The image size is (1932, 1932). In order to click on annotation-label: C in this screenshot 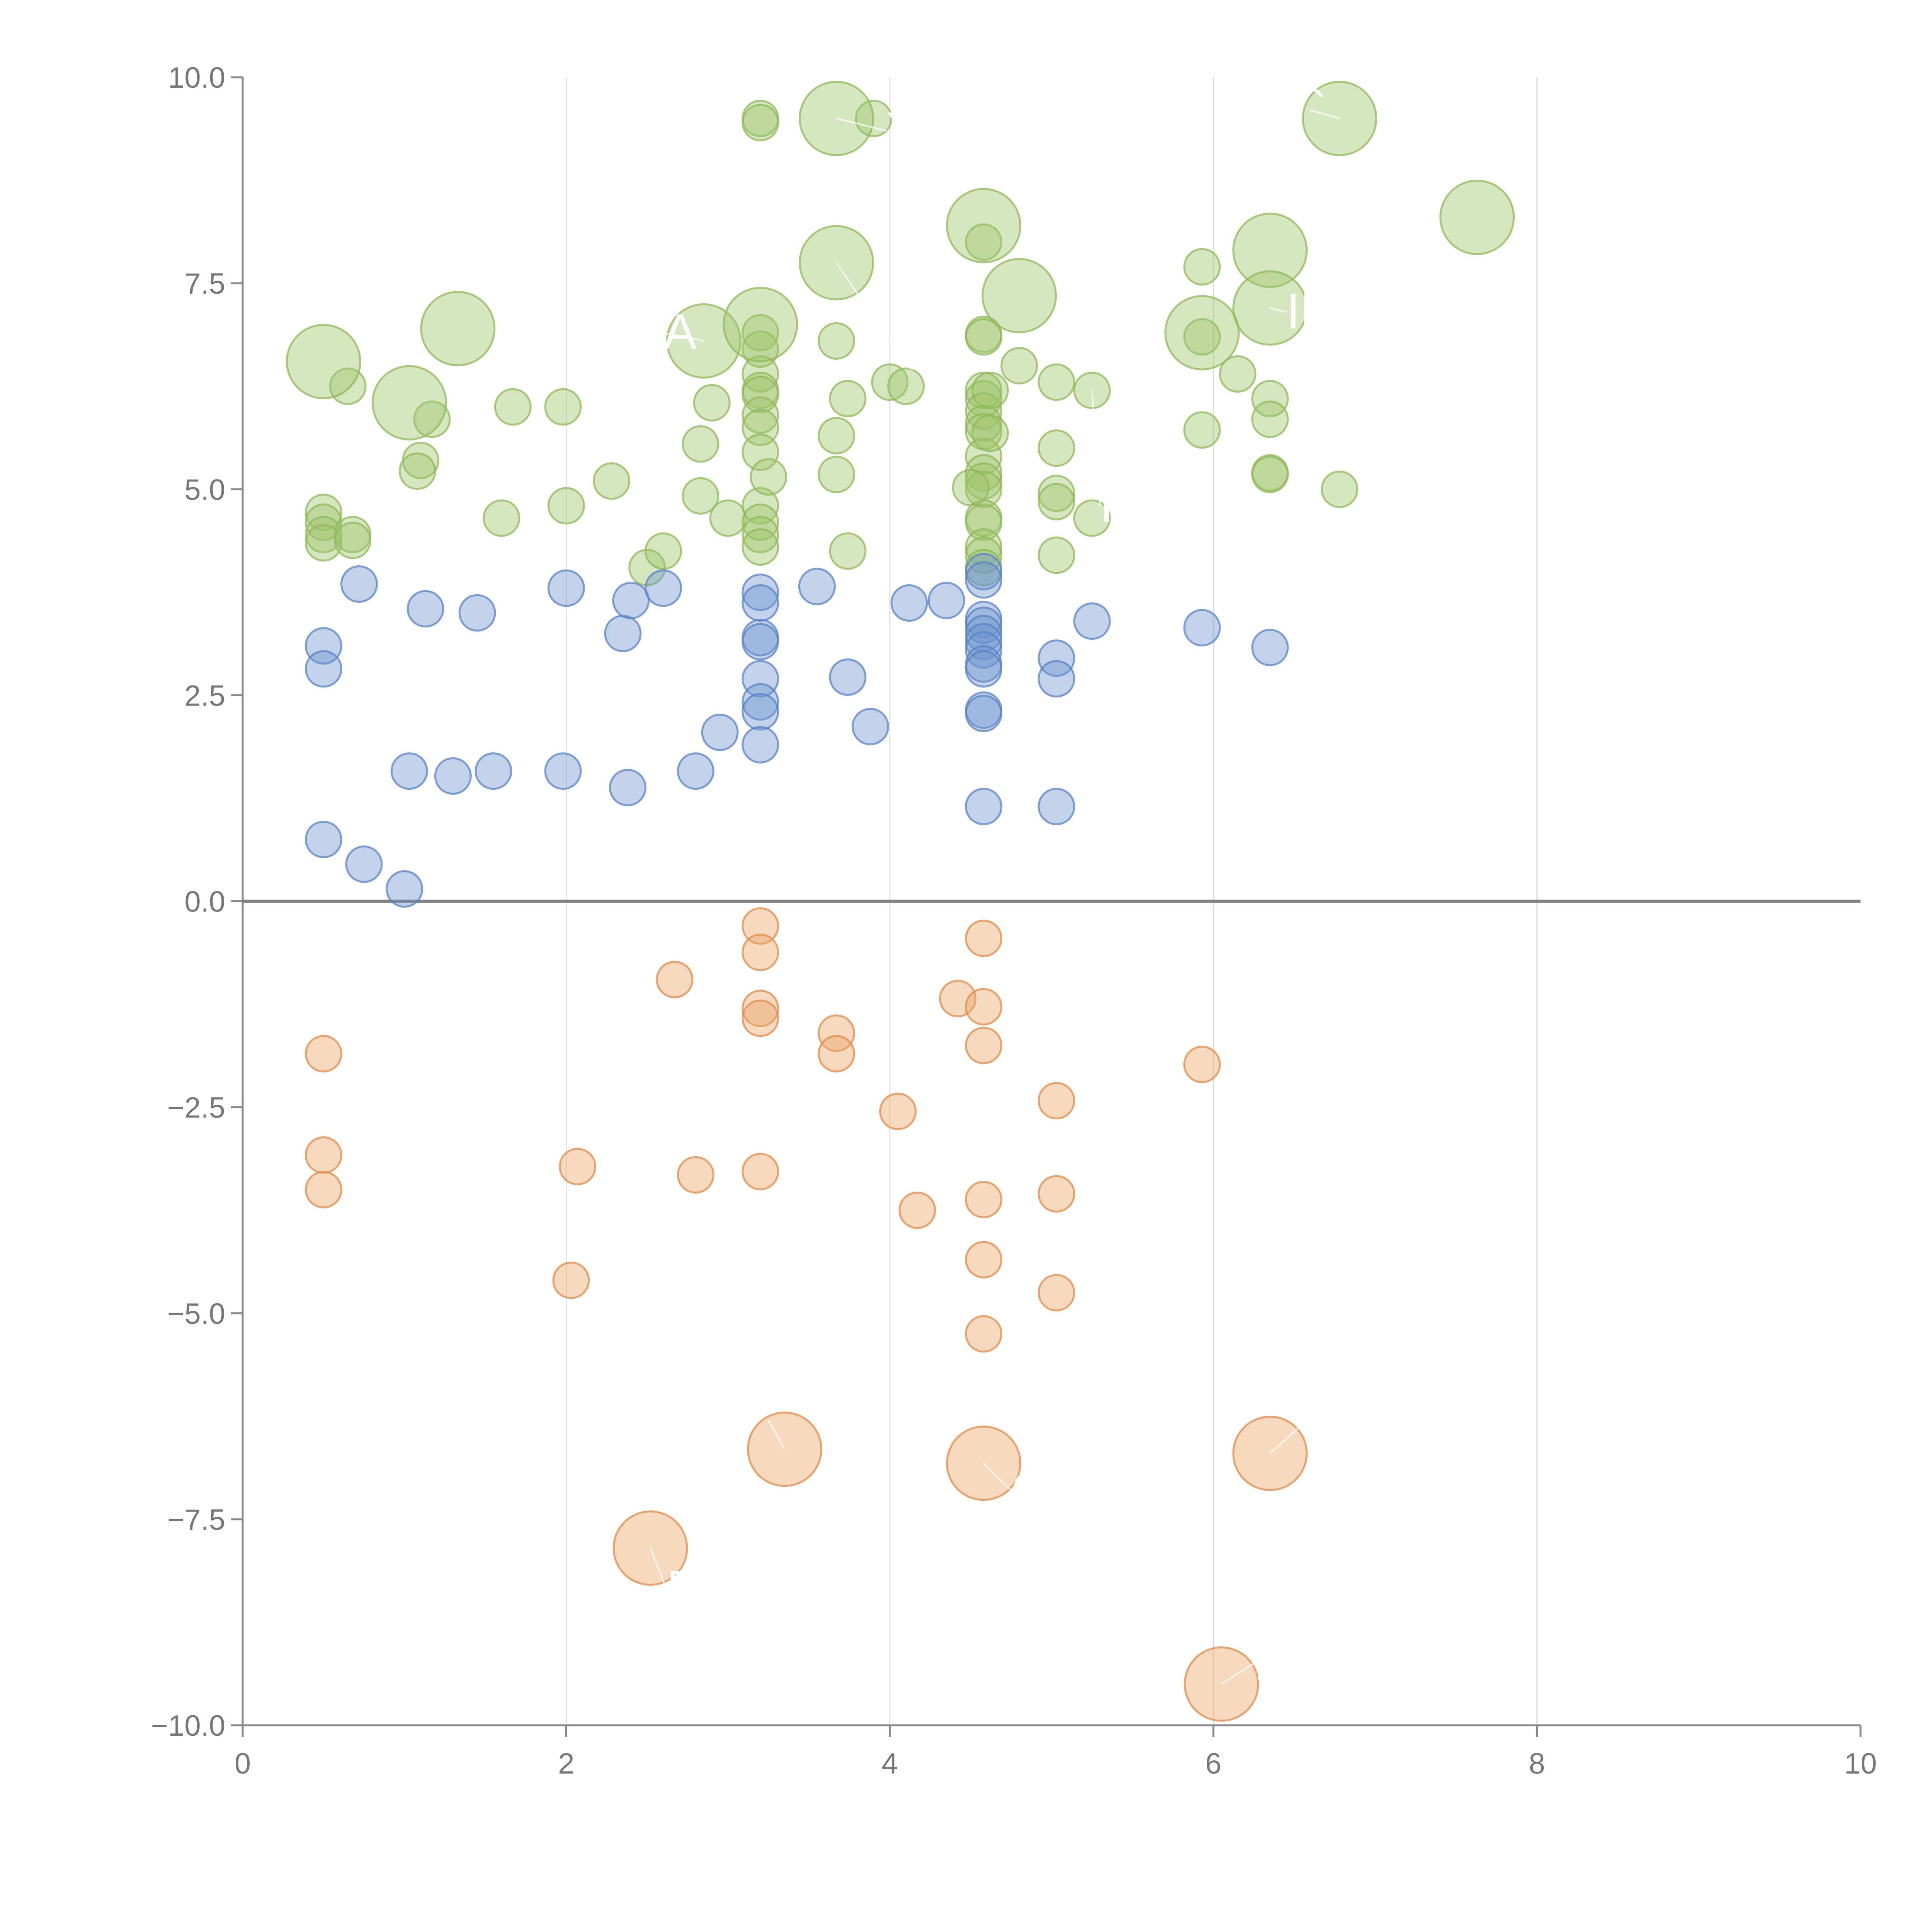, I will do `click(1029, 1489)`.